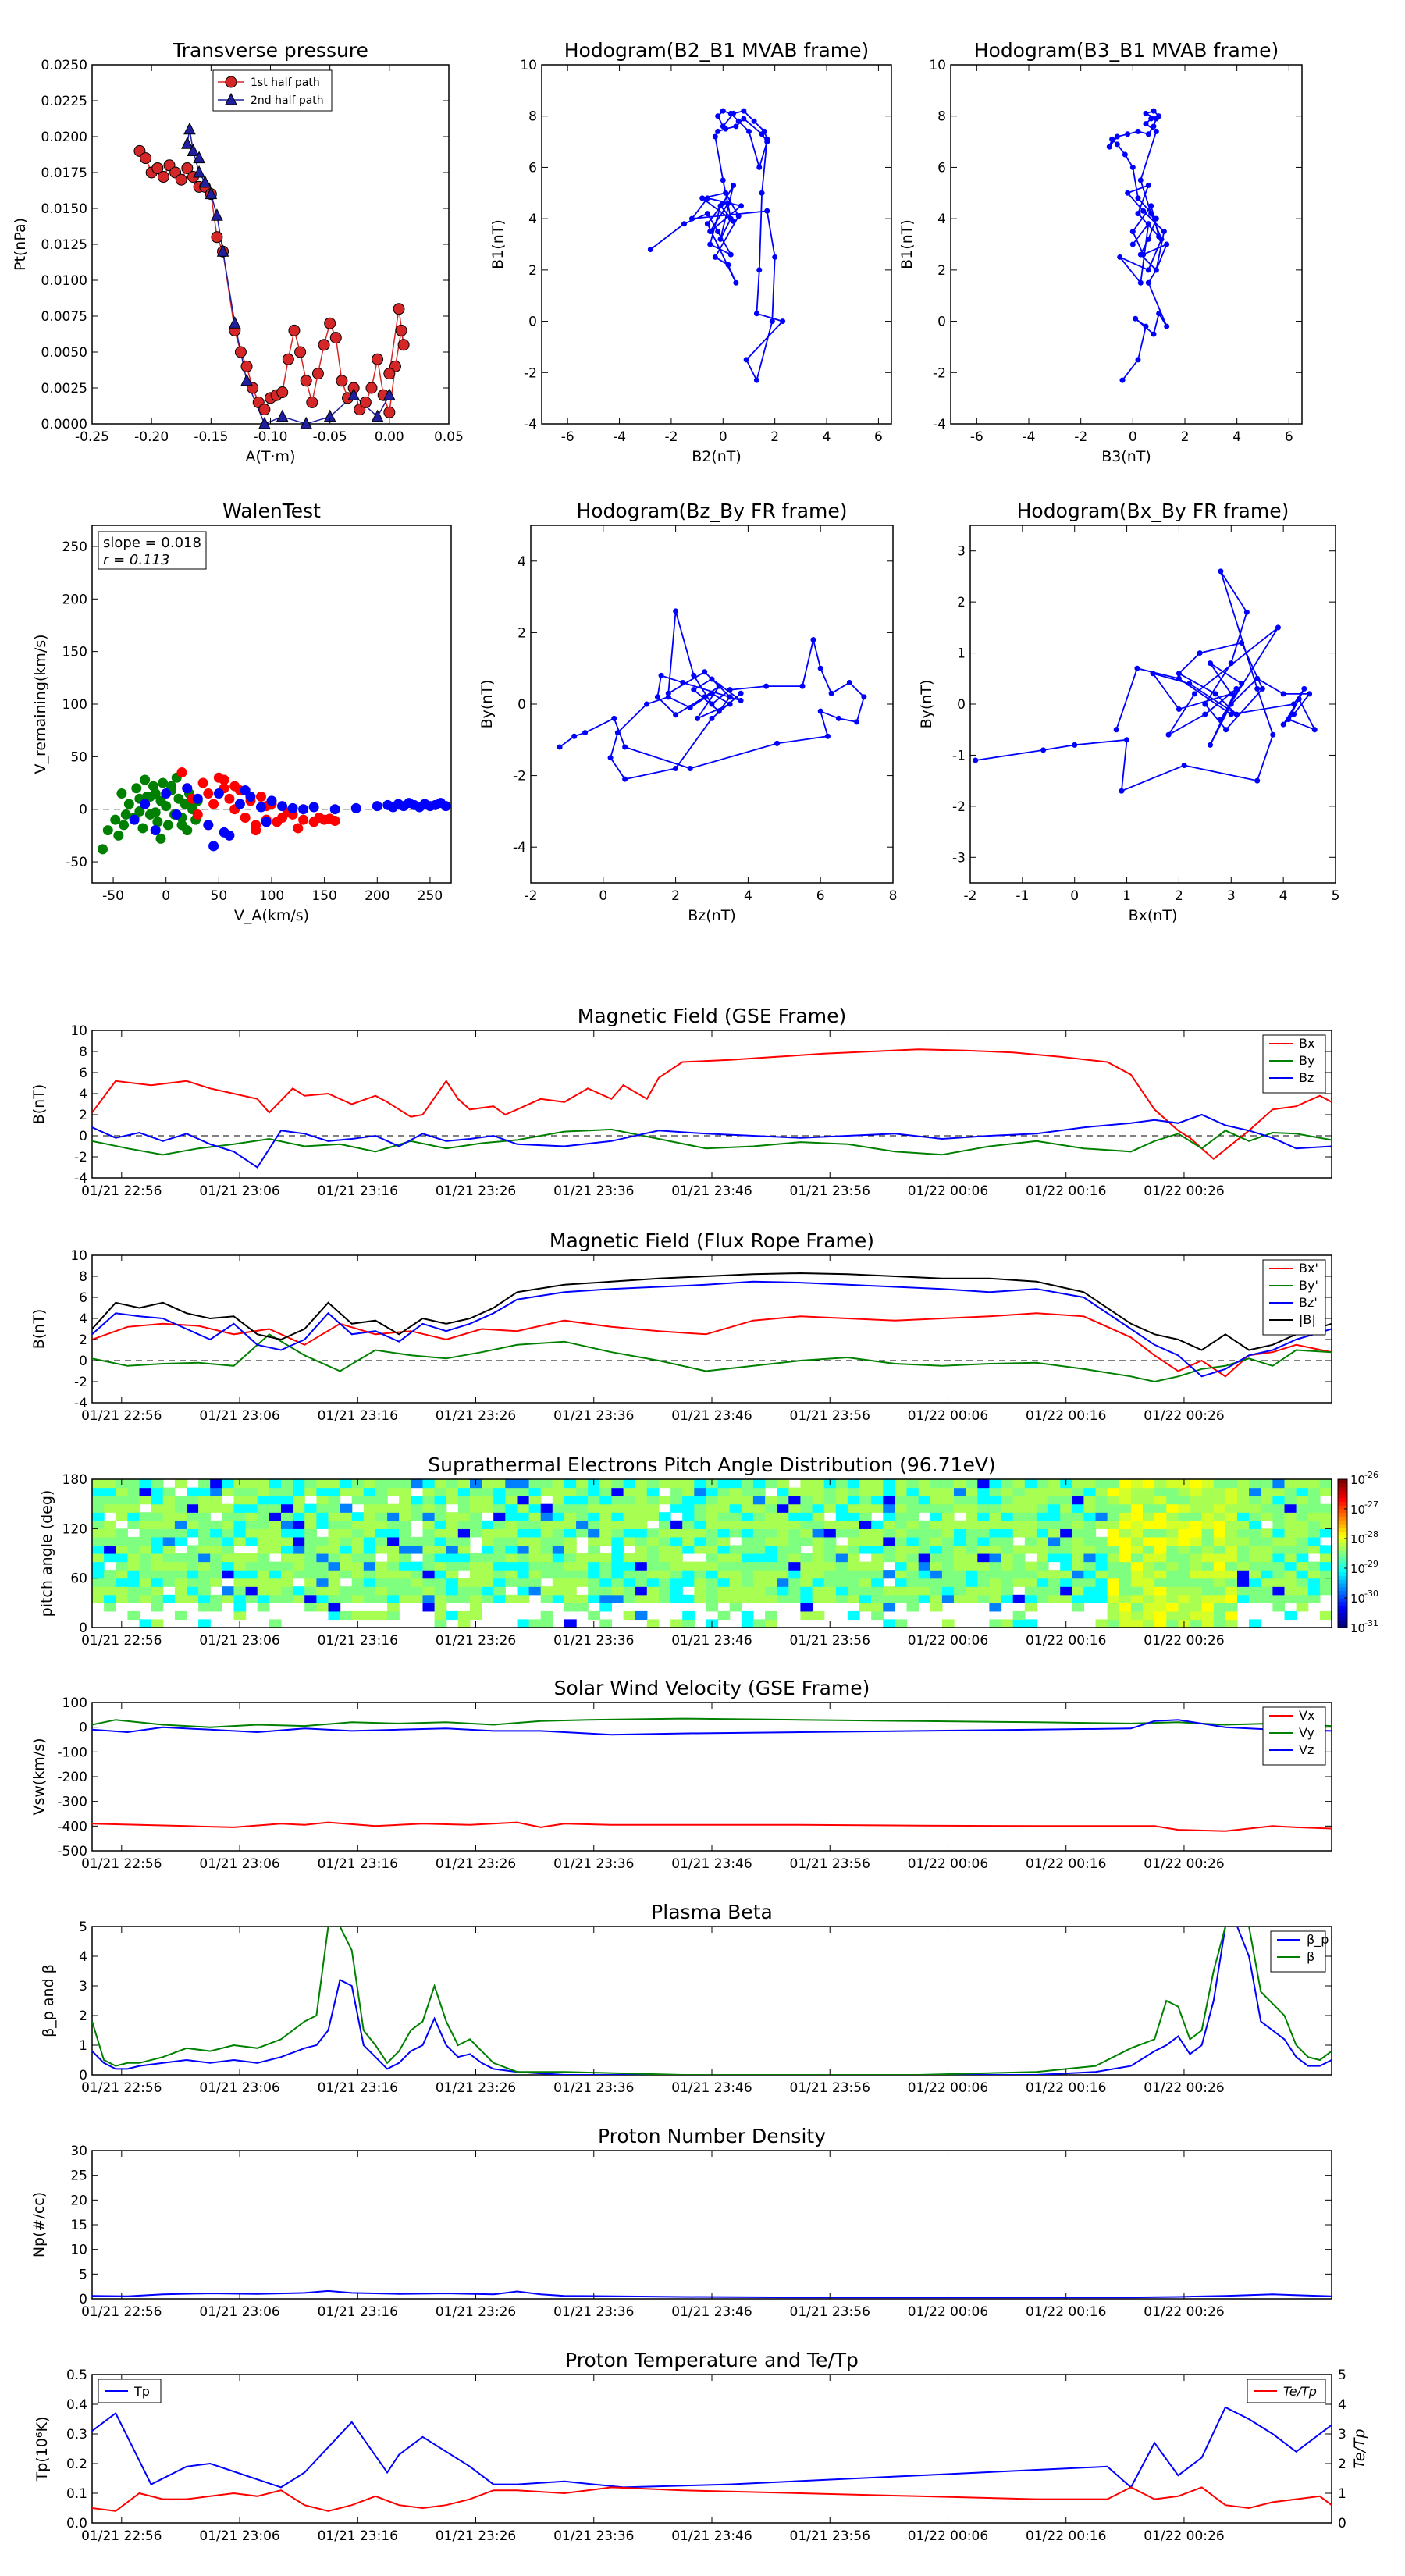 The image size is (1405, 2576). What do you see at coordinates (712, 2001) in the screenshot?
I see `series-line-β_p` at bounding box center [712, 2001].